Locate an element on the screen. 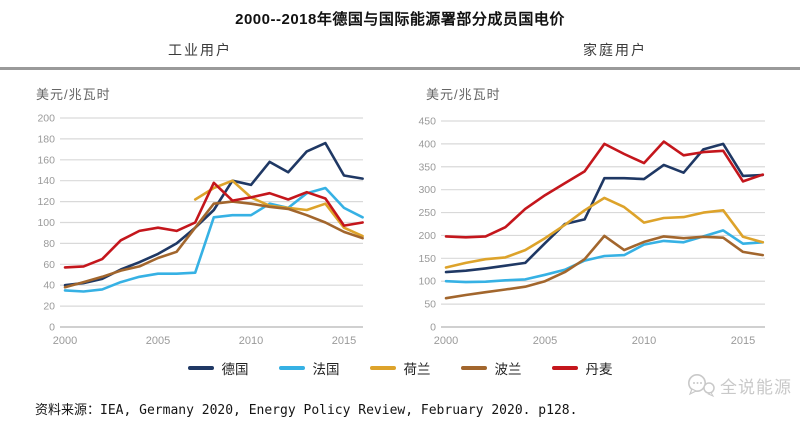  y-axis-tick-label: 350 is located at coordinates (427, 167).